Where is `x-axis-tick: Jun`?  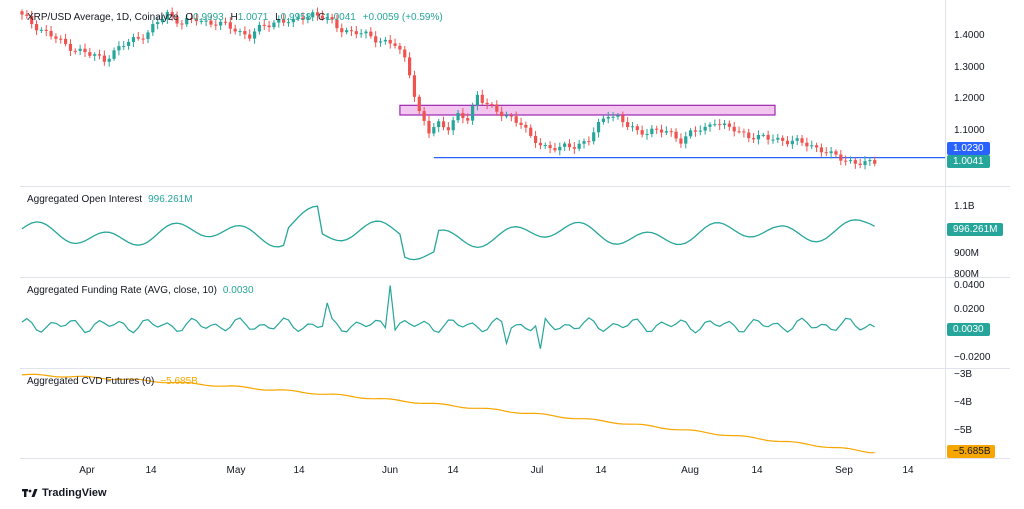
x-axis-tick: Jun is located at coordinates (390, 470).